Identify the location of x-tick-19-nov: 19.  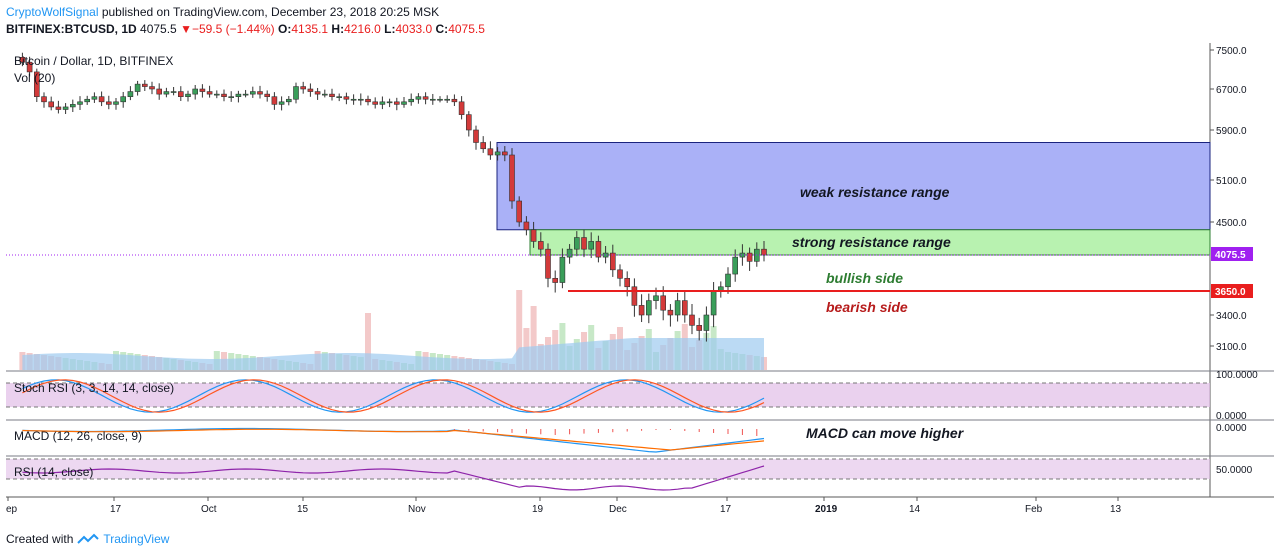
(538, 509).